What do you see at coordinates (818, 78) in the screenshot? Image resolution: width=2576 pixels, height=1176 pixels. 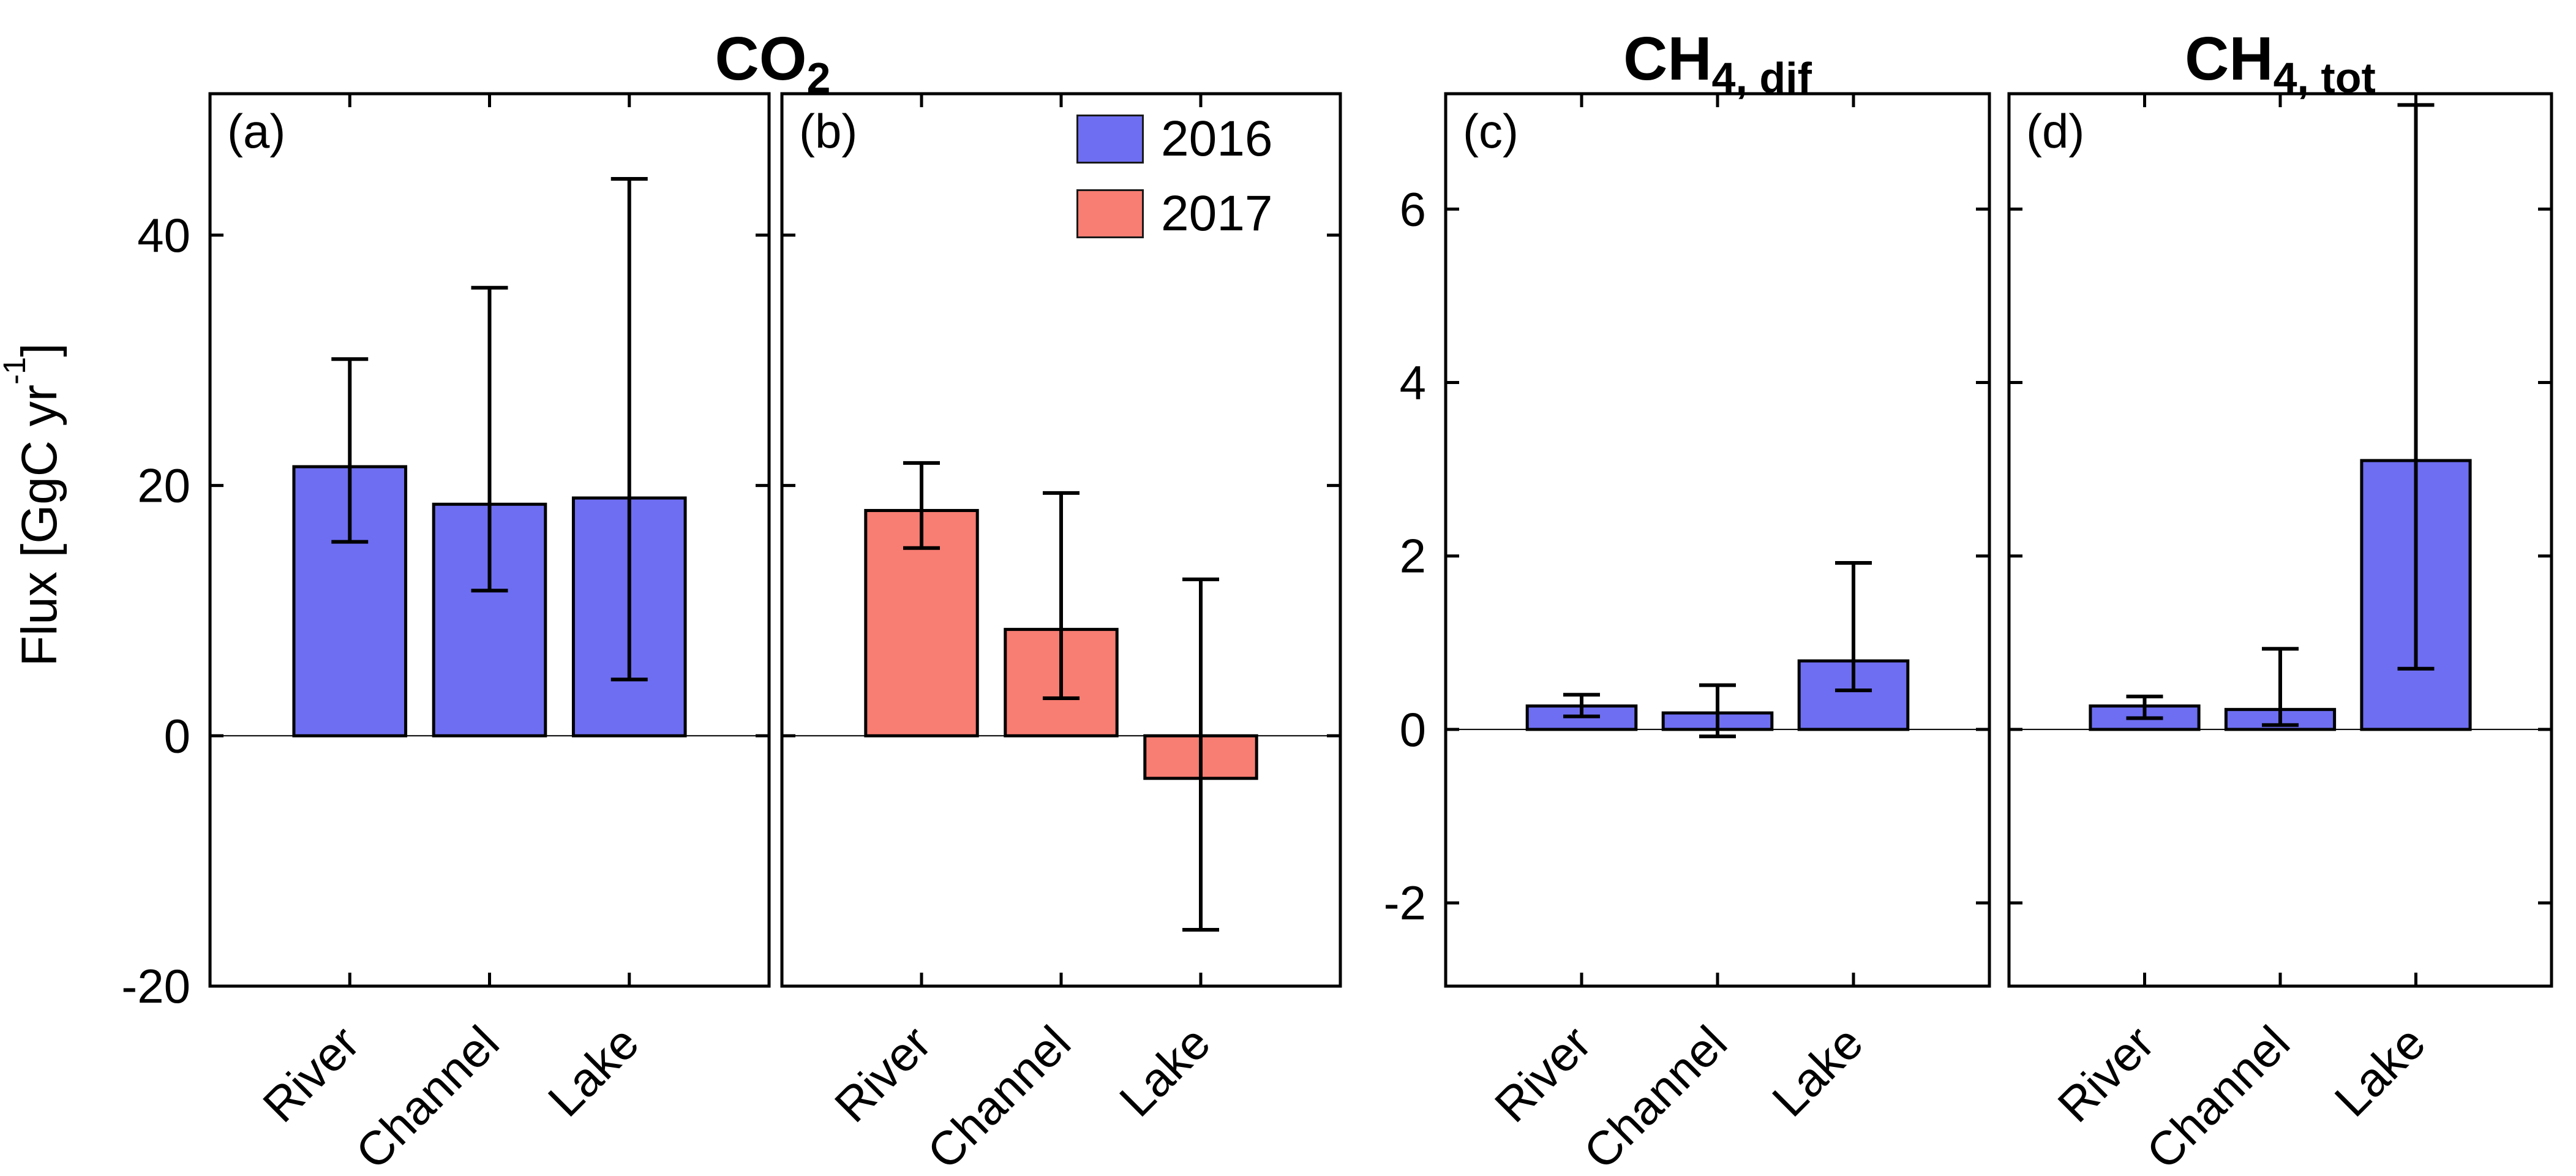 I see `title-co2-sub: 2` at bounding box center [818, 78].